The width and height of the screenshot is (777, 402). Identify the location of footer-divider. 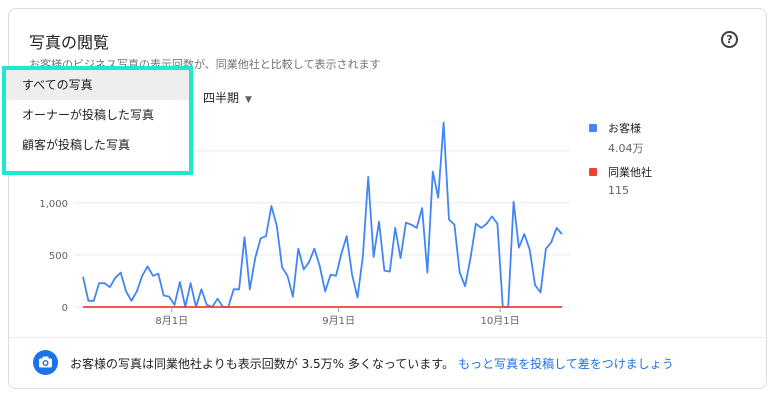
(387, 337).